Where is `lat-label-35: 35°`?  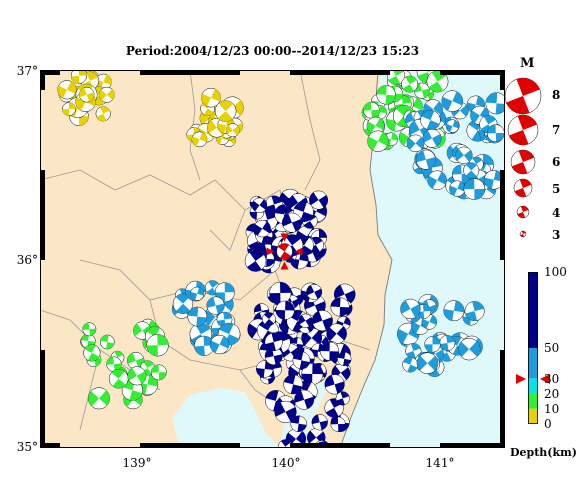 lat-label-35: 35° is located at coordinates (27, 447).